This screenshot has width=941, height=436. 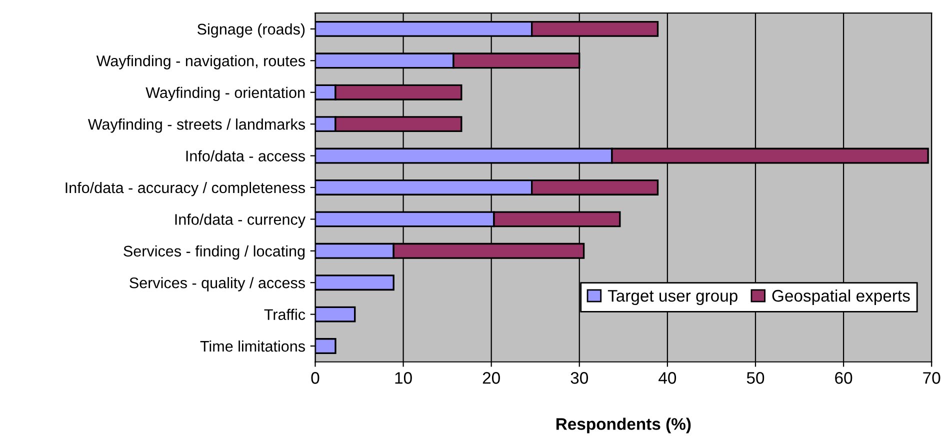 What do you see at coordinates (251, 30) in the screenshot?
I see `y-tick-label: Signage (roads)` at bounding box center [251, 30].